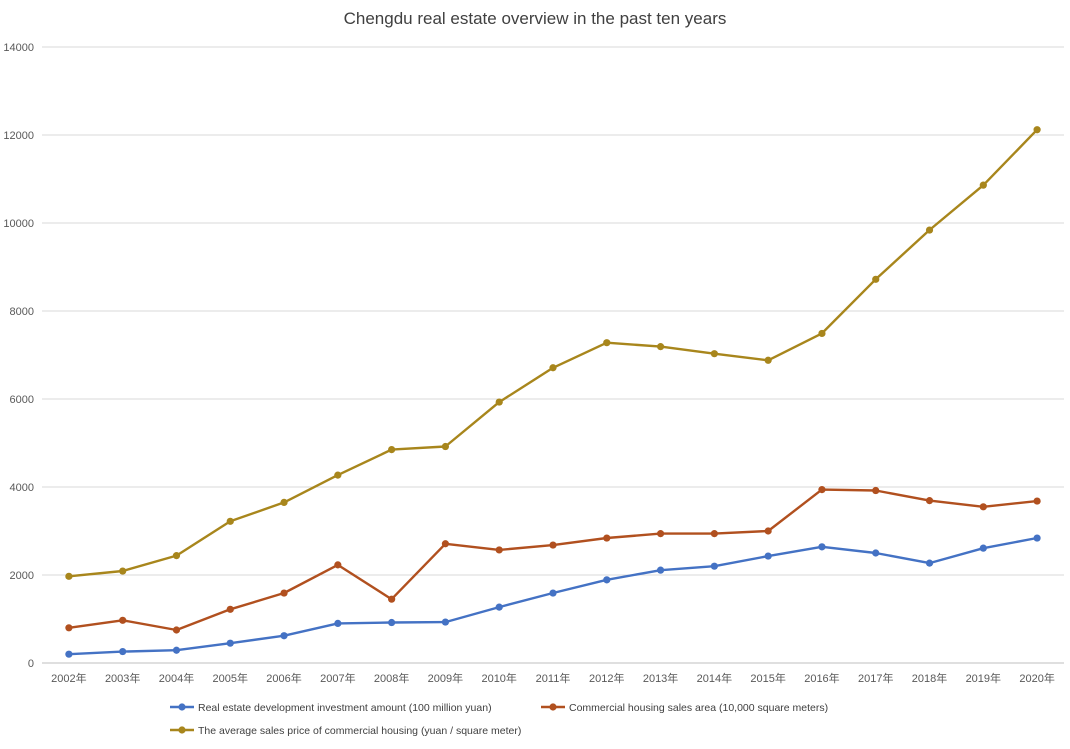 The image size is (1070, 749). What do you see at coordinates (767, 678) in the screenshot?
I see `x-tick-label: 2015年` at bounding box center [767, 678].